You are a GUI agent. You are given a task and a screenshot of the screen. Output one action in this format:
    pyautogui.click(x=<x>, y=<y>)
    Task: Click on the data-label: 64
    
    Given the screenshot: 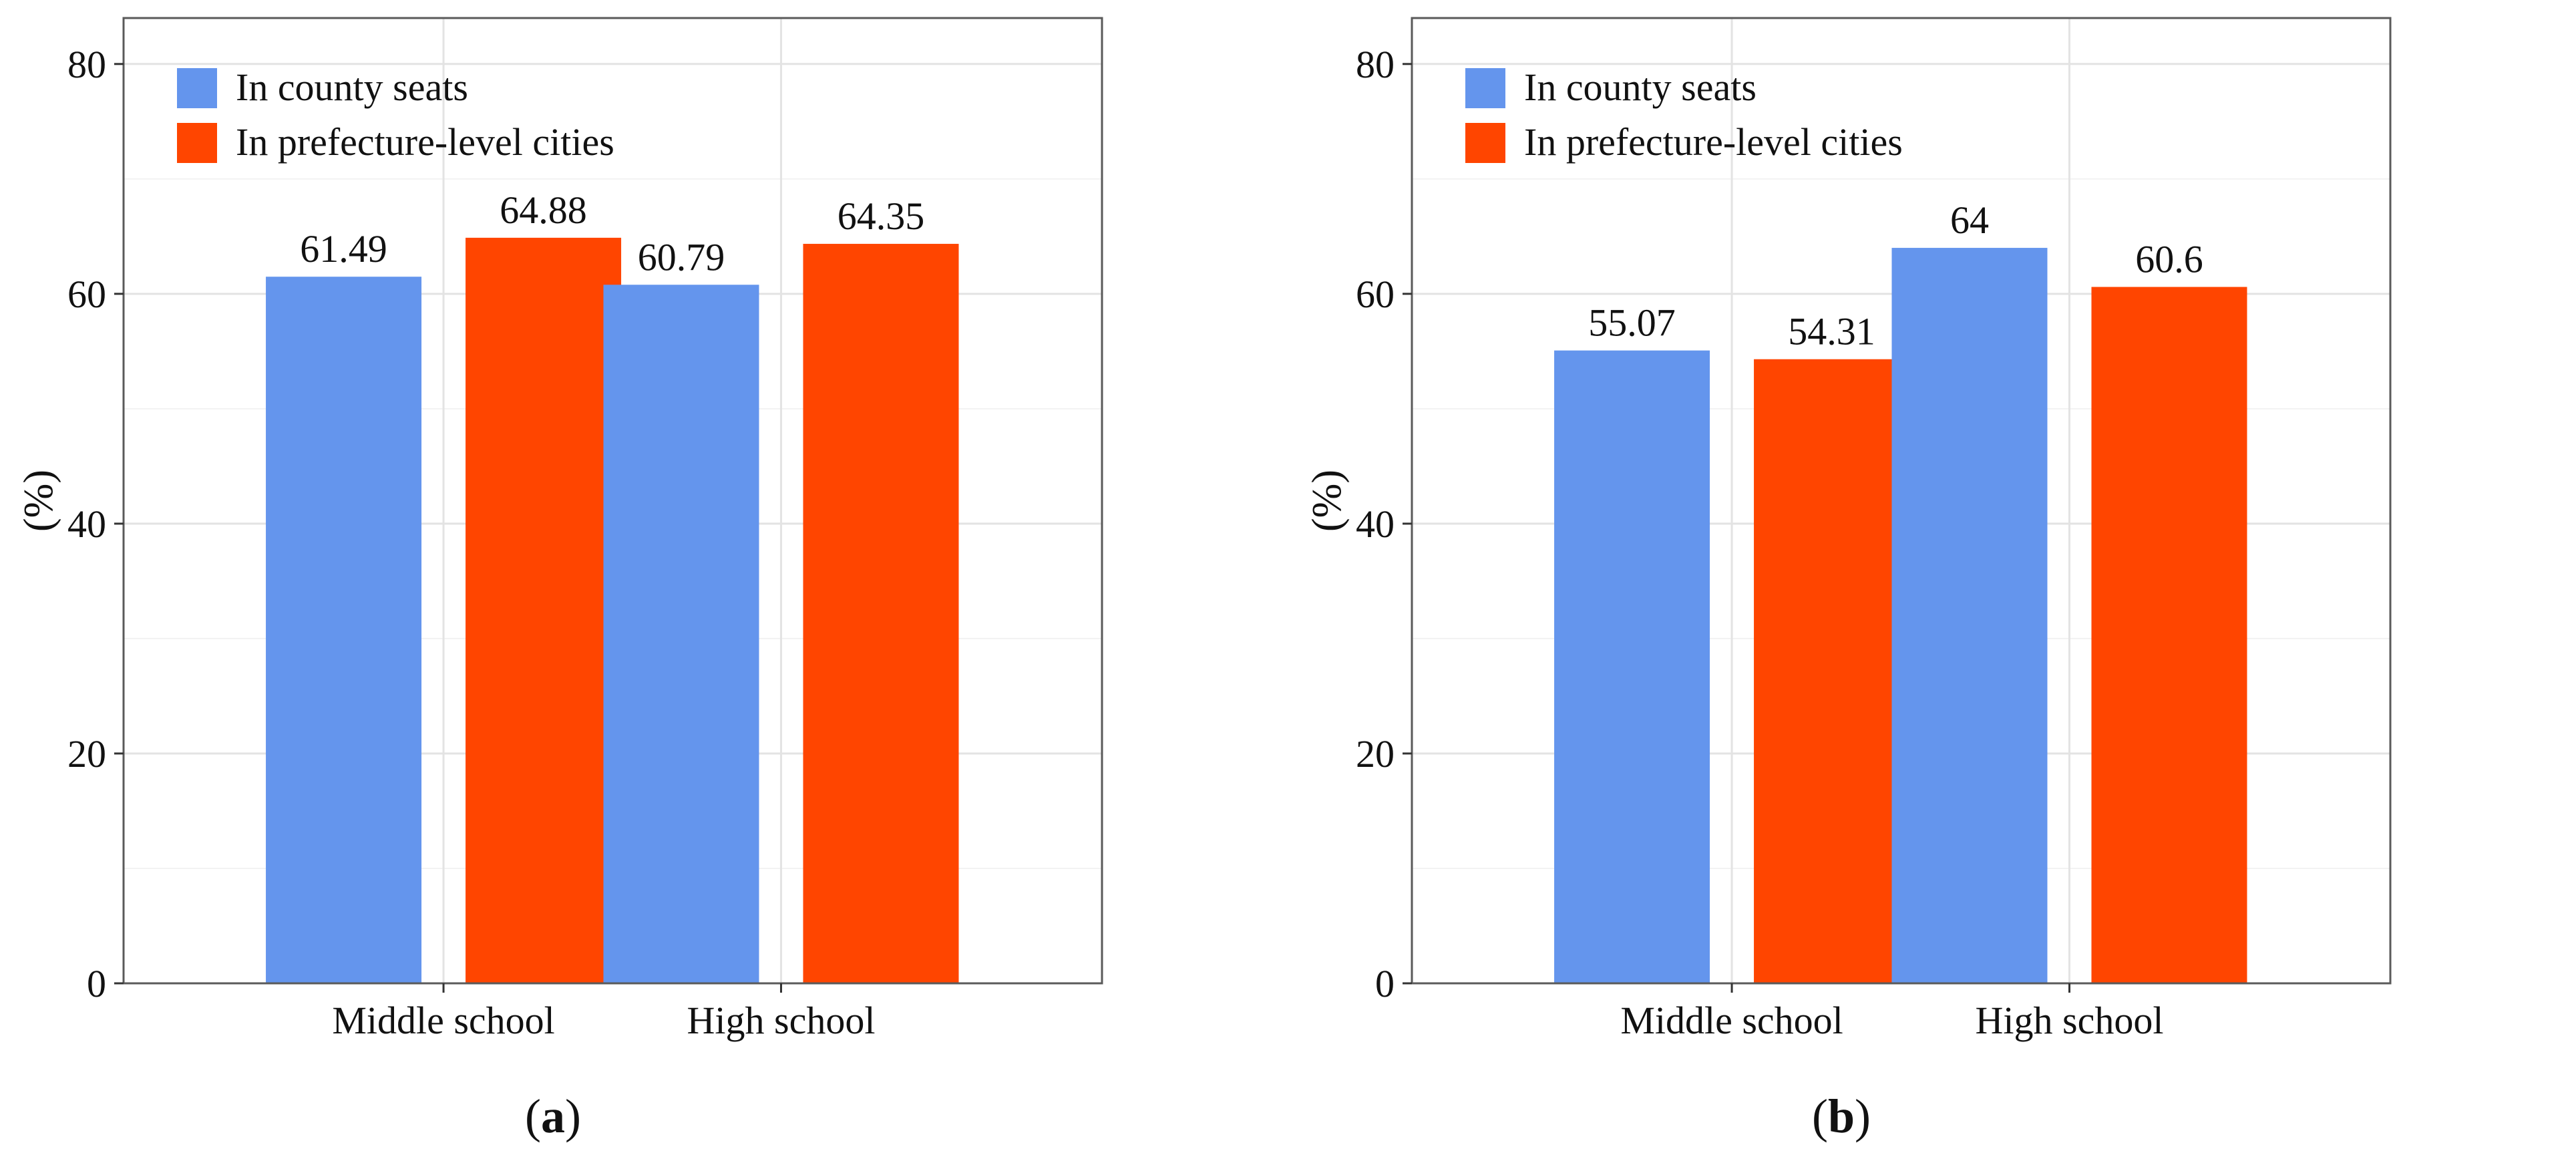 What is the action you would take?
    pyautogui.click(x=1970, y=220)
    